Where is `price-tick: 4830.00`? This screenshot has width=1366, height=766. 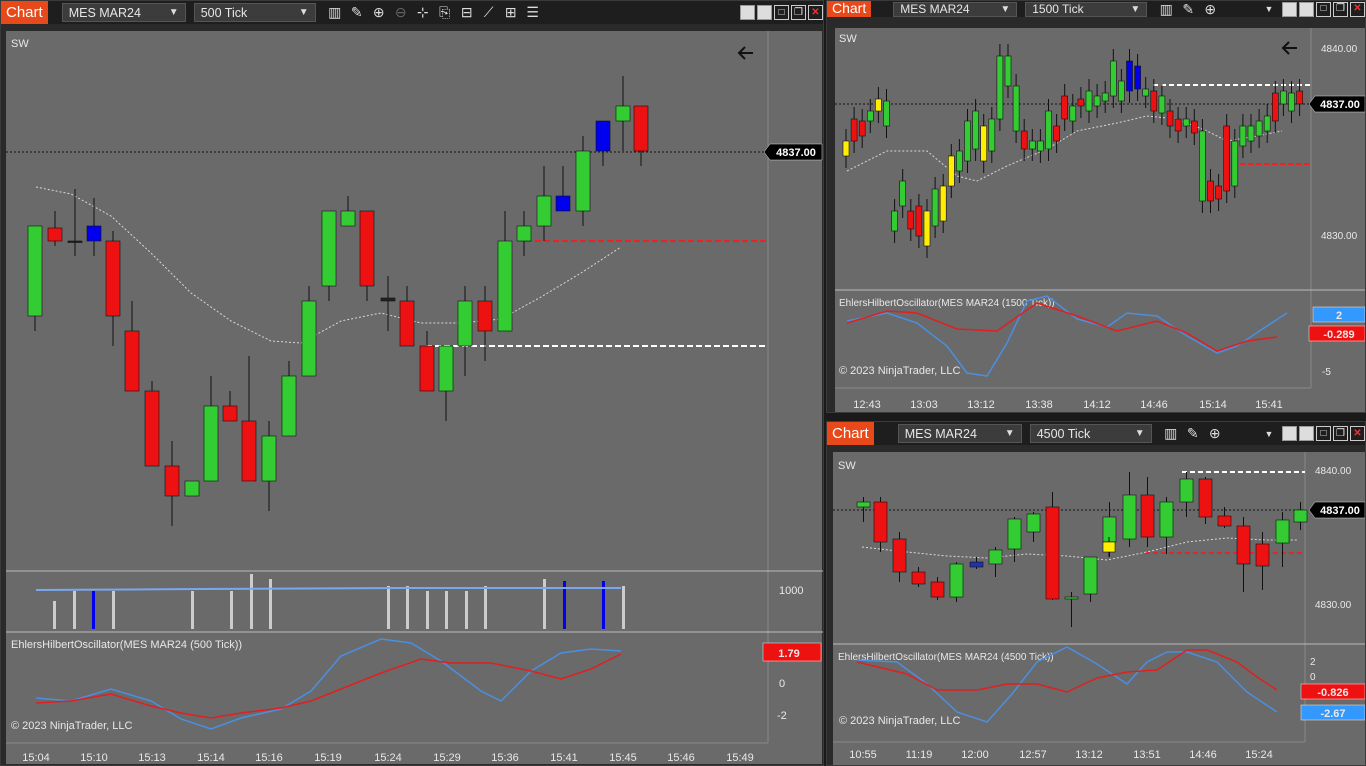 price-tick: 4830.00 is located at coordinates (1339, 236).